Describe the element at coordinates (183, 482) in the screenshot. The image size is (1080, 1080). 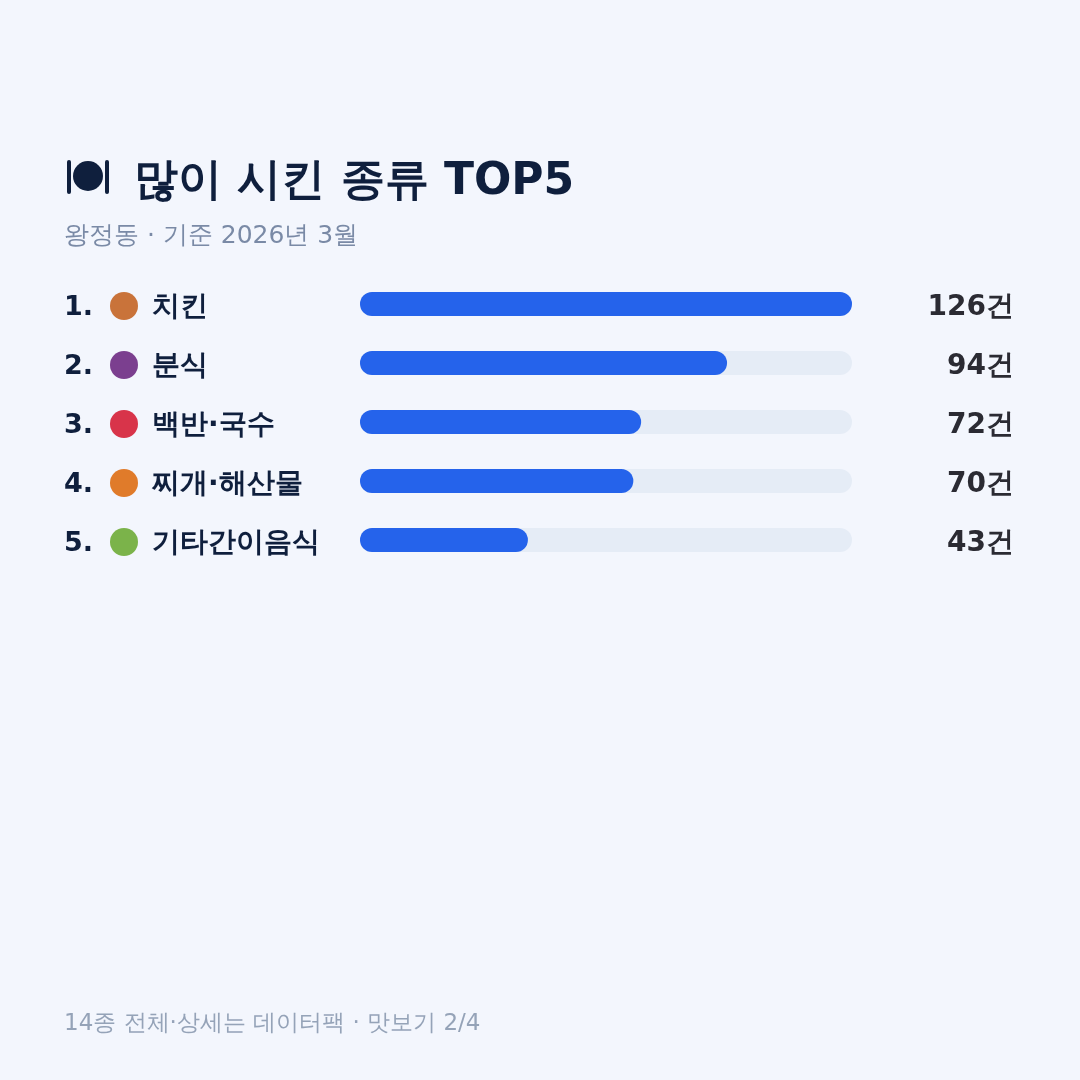
I see `category-label: 4. 찌개·해산물` at that location.